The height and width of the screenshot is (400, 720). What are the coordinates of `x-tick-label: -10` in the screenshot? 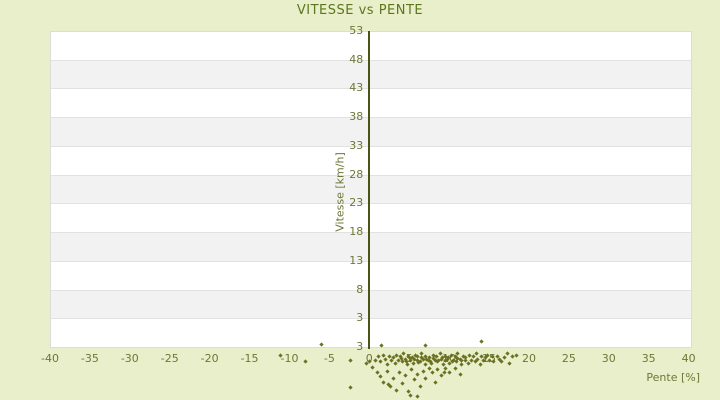 It's located at (289, 358).